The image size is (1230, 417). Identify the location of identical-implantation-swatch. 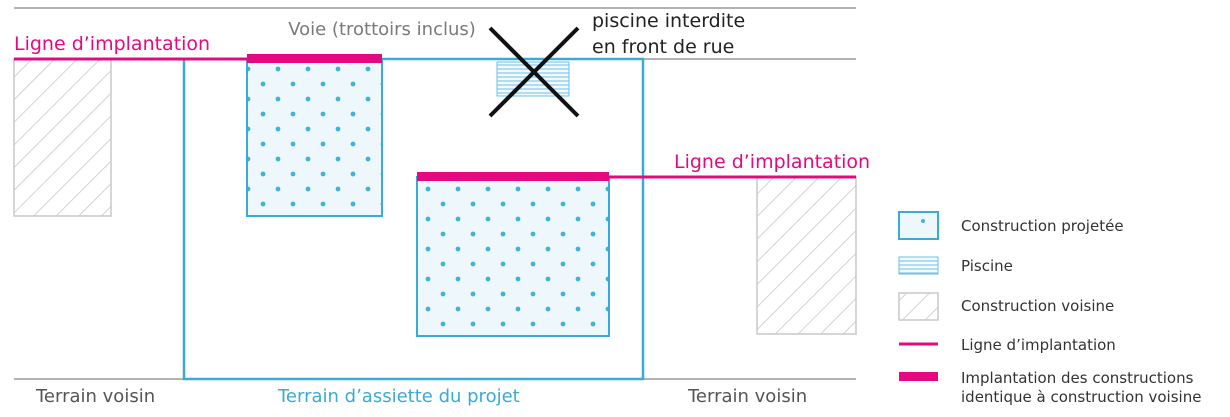
(918, 376).